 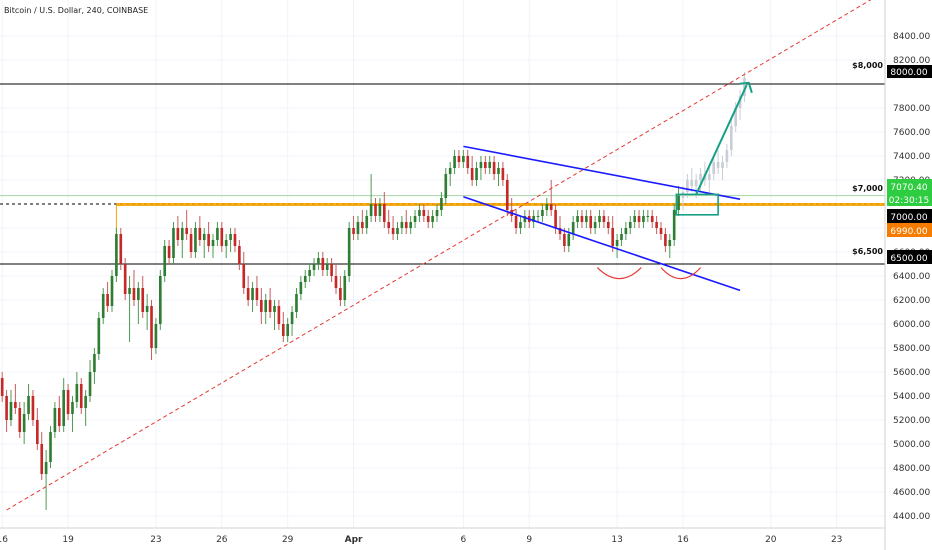 I want to click on label-6500: $6,500, so click(x=867, y=251).